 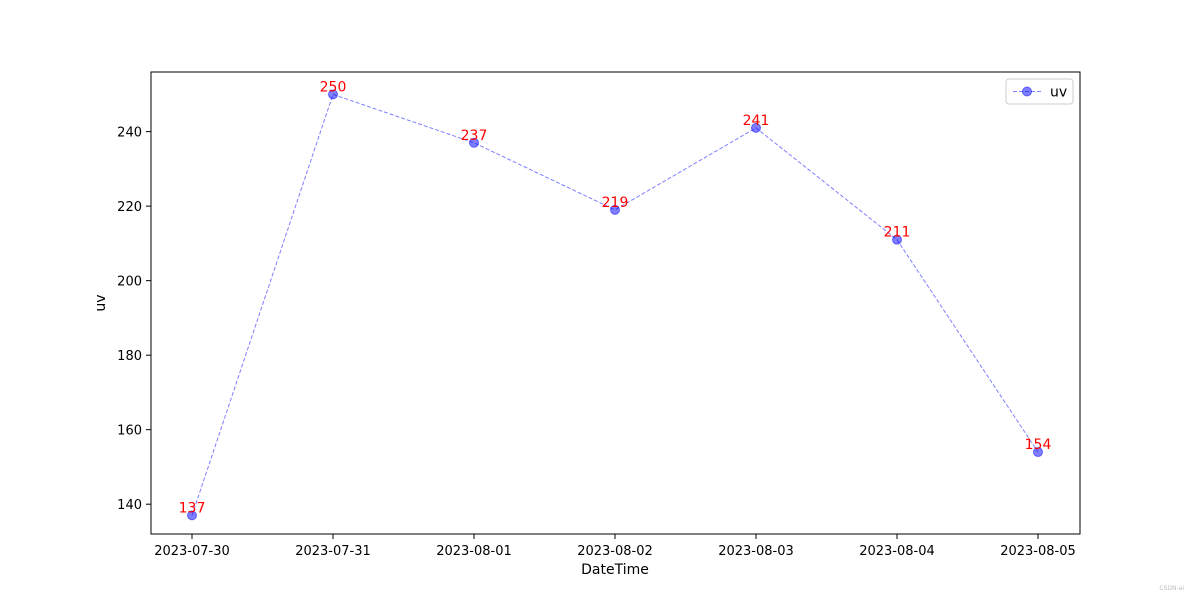 I want to click on data-label: 211, so click(x=897, y=233).